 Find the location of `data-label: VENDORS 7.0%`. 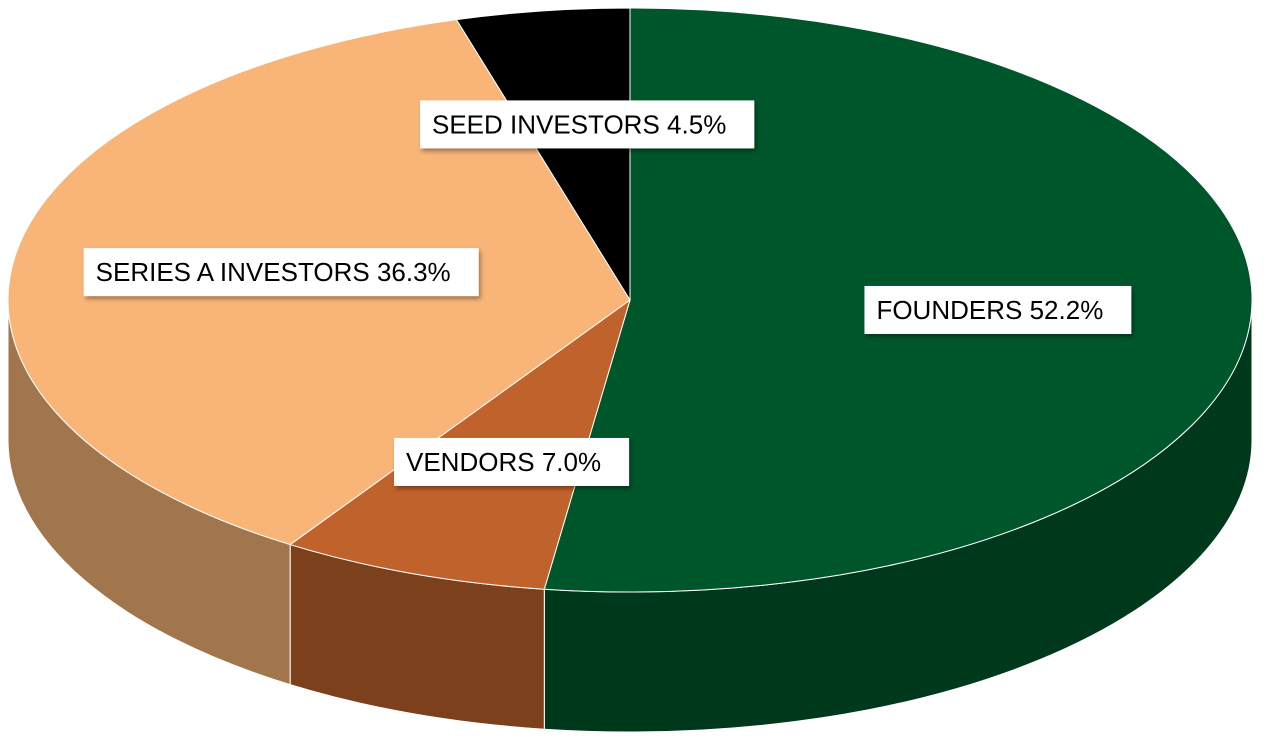

data-label: VENDORS 7.0% is located at coordinates (512, 461).